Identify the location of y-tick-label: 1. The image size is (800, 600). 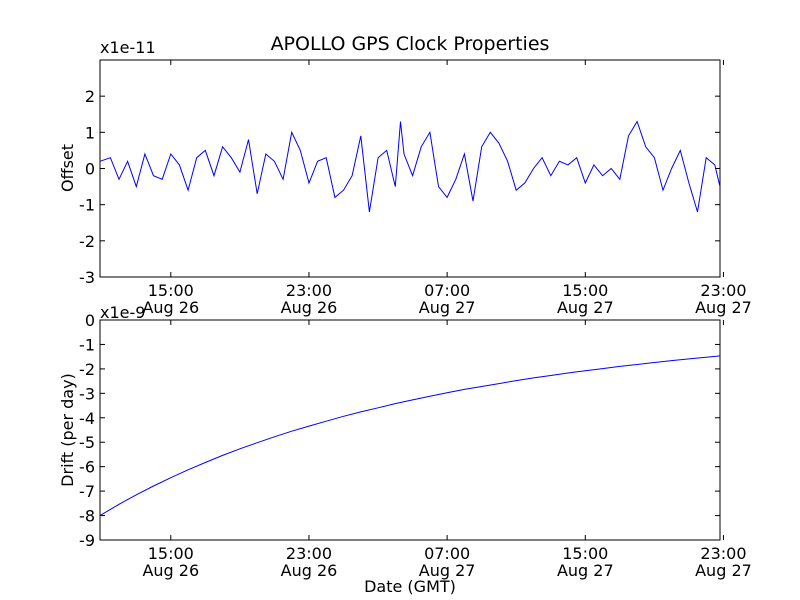
(90, 132).